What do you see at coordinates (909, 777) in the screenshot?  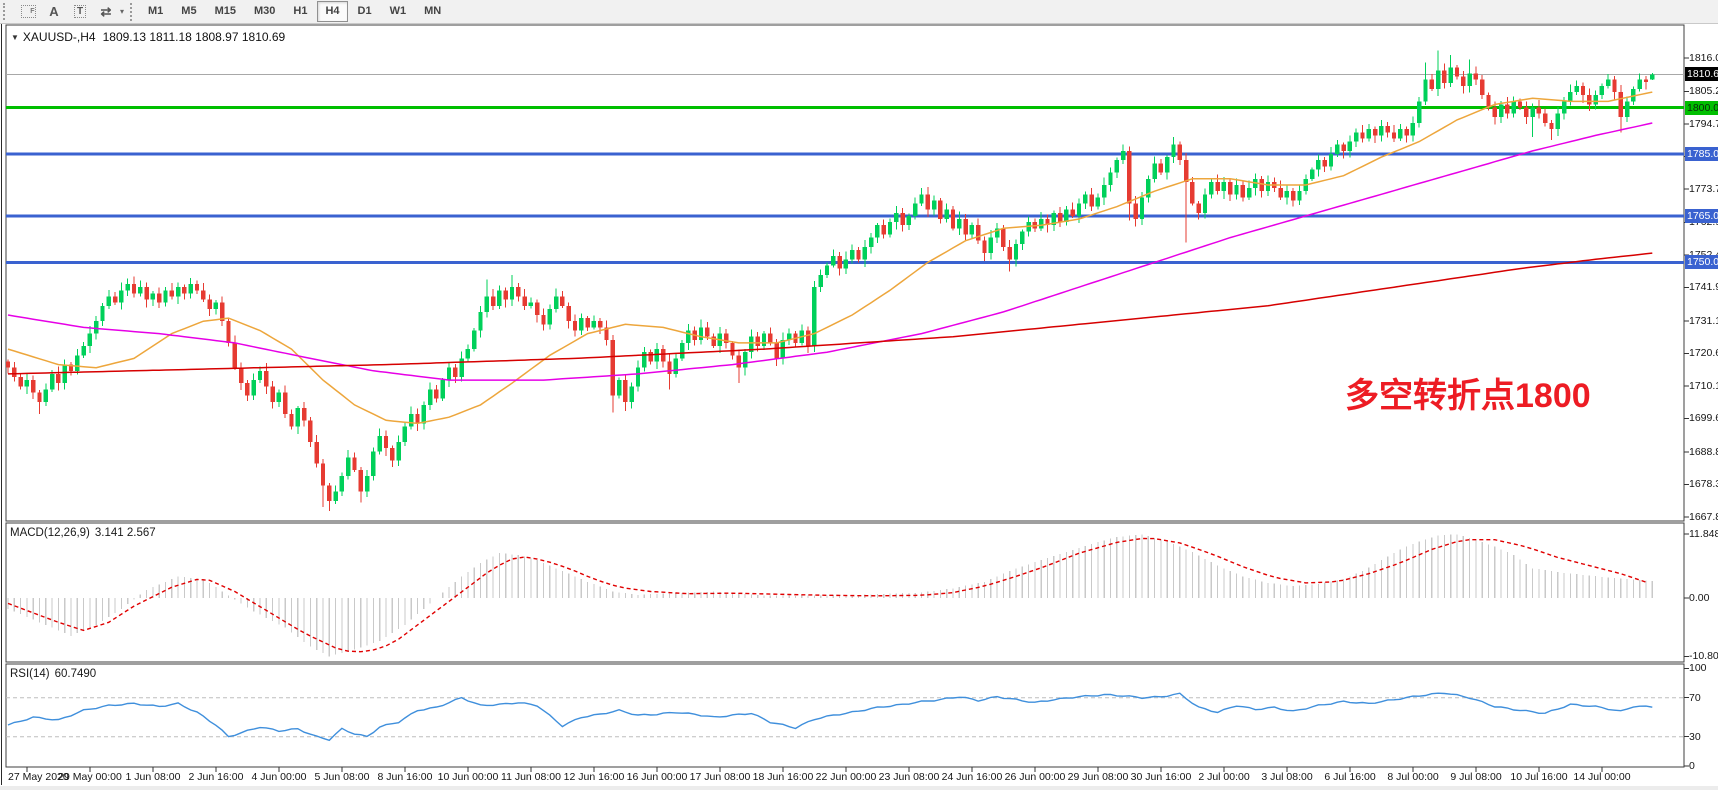 I see `time-axis-label: 23 Jun 08:00` at bounding box center [909, 777].